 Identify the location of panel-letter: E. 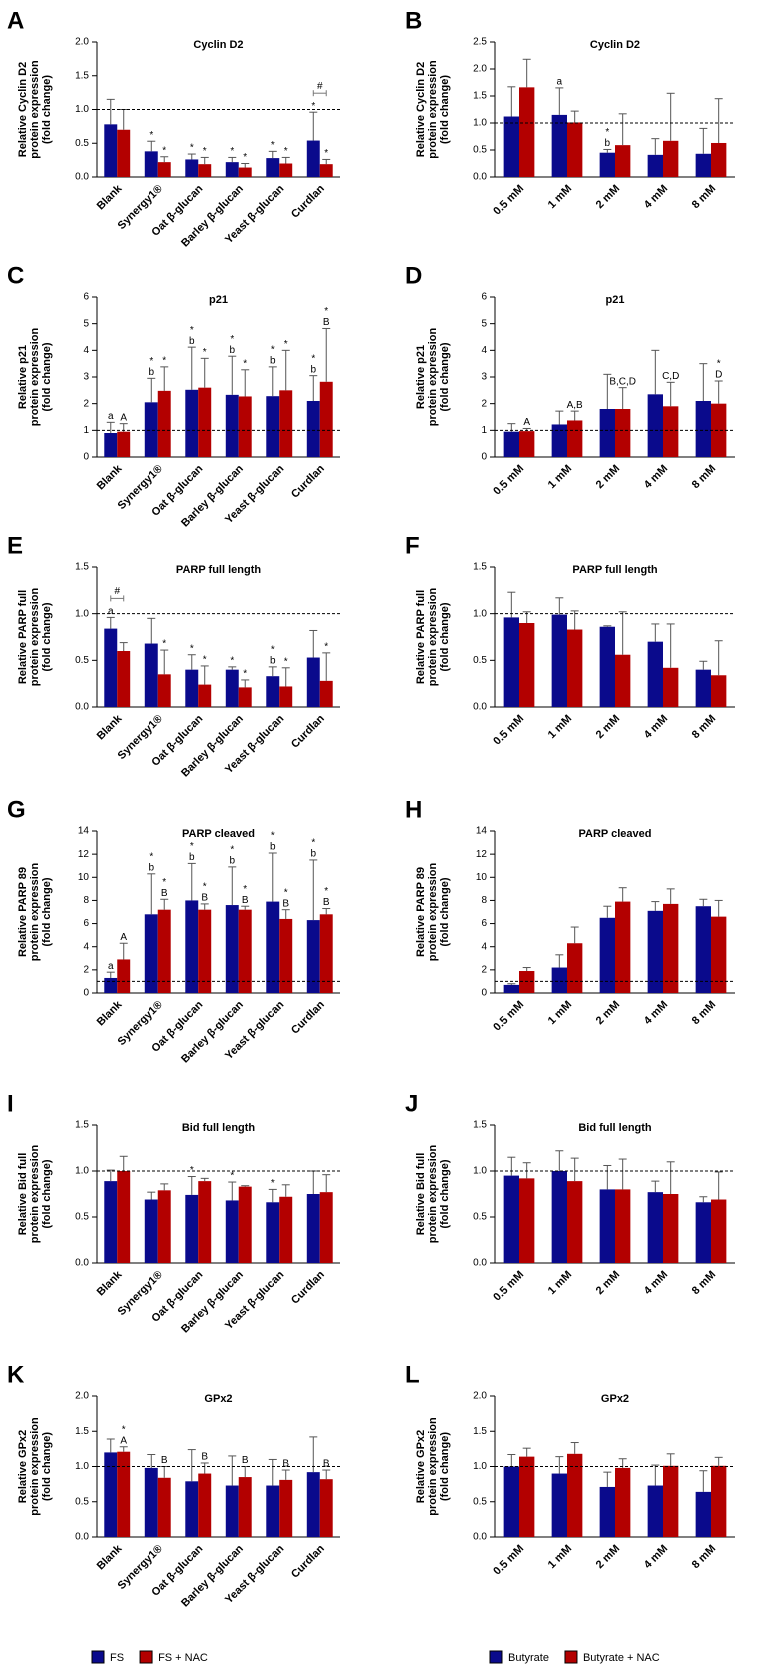
(15, 545).